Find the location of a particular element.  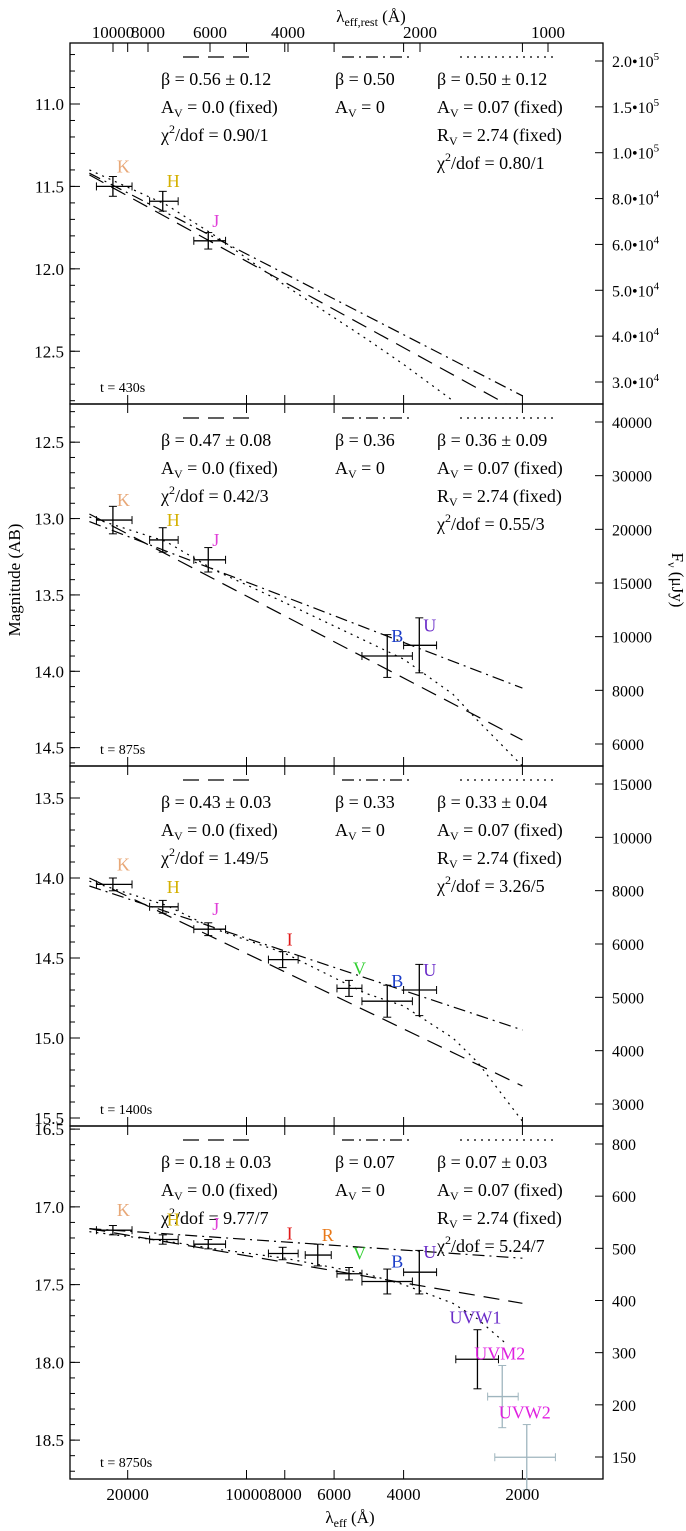

fit-chi: χ2/dof = 0.80/1 is located at coordinates (490, 161).